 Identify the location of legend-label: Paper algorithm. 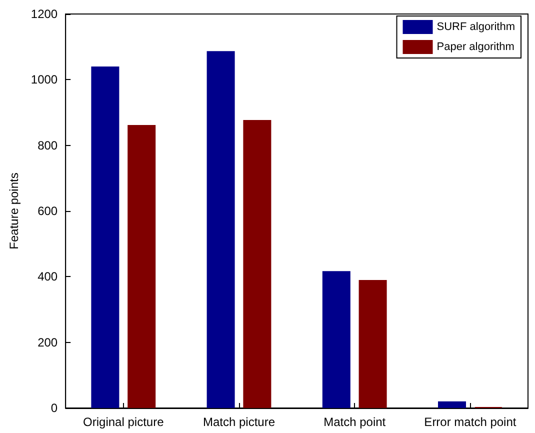
(475, 47).